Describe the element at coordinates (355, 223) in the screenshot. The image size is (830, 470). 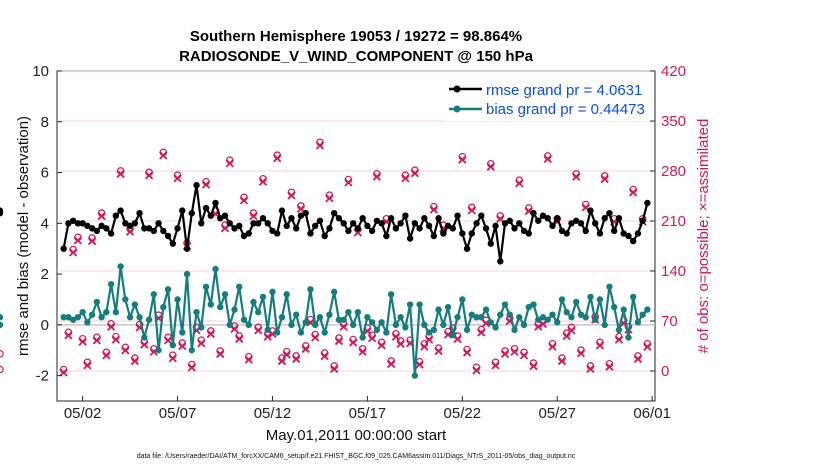
I see `rmse-line` at that location.